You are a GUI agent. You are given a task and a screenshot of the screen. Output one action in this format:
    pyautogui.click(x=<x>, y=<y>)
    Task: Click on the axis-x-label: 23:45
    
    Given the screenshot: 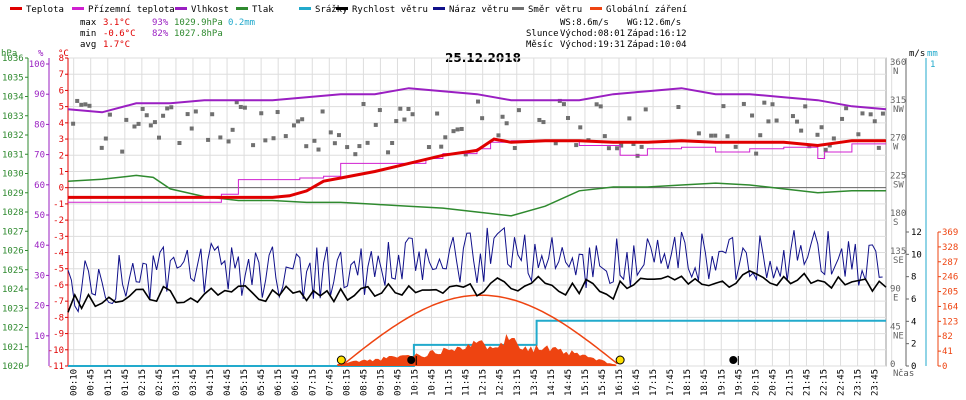 What is the action you would take?
    pyautogui.click(x=876, y=382)
    